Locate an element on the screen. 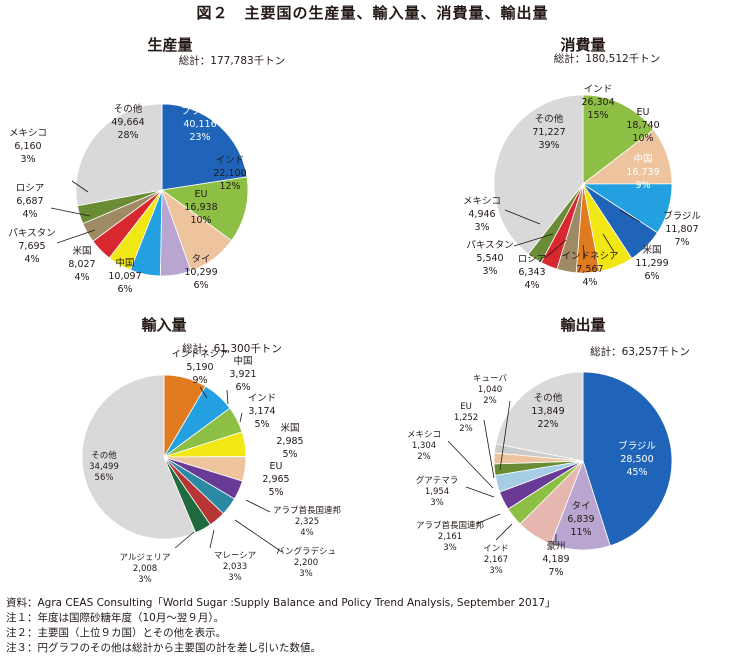 This screenshot has width=745, height=656. slice-label: EU 2,965 5% is located at coordinates (275, 479).